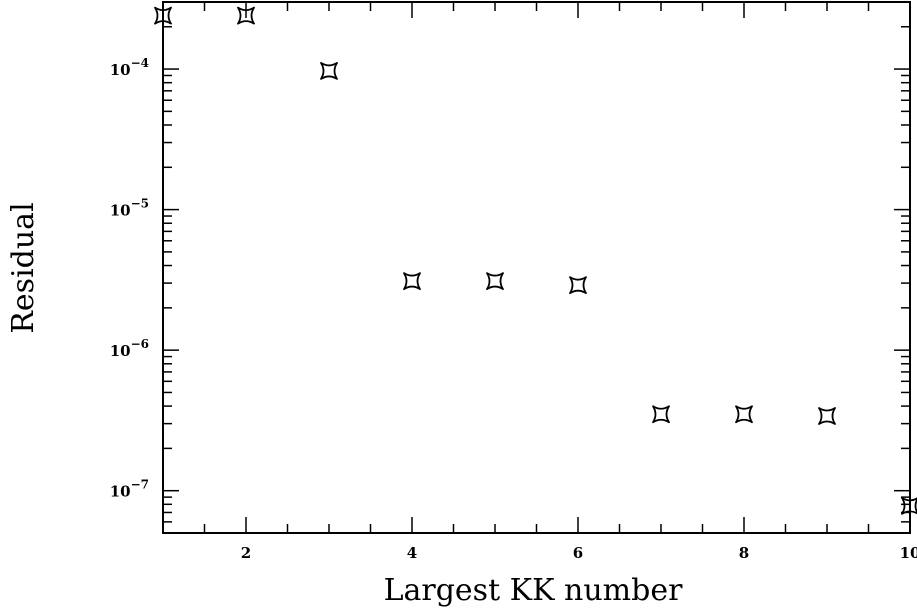 This screenshot has width=917, height=611. What do you see at coordinates (140, 204) in the screenshot?
I see `y-tick-label-exponent: −5` at bounding box center [140, 204].